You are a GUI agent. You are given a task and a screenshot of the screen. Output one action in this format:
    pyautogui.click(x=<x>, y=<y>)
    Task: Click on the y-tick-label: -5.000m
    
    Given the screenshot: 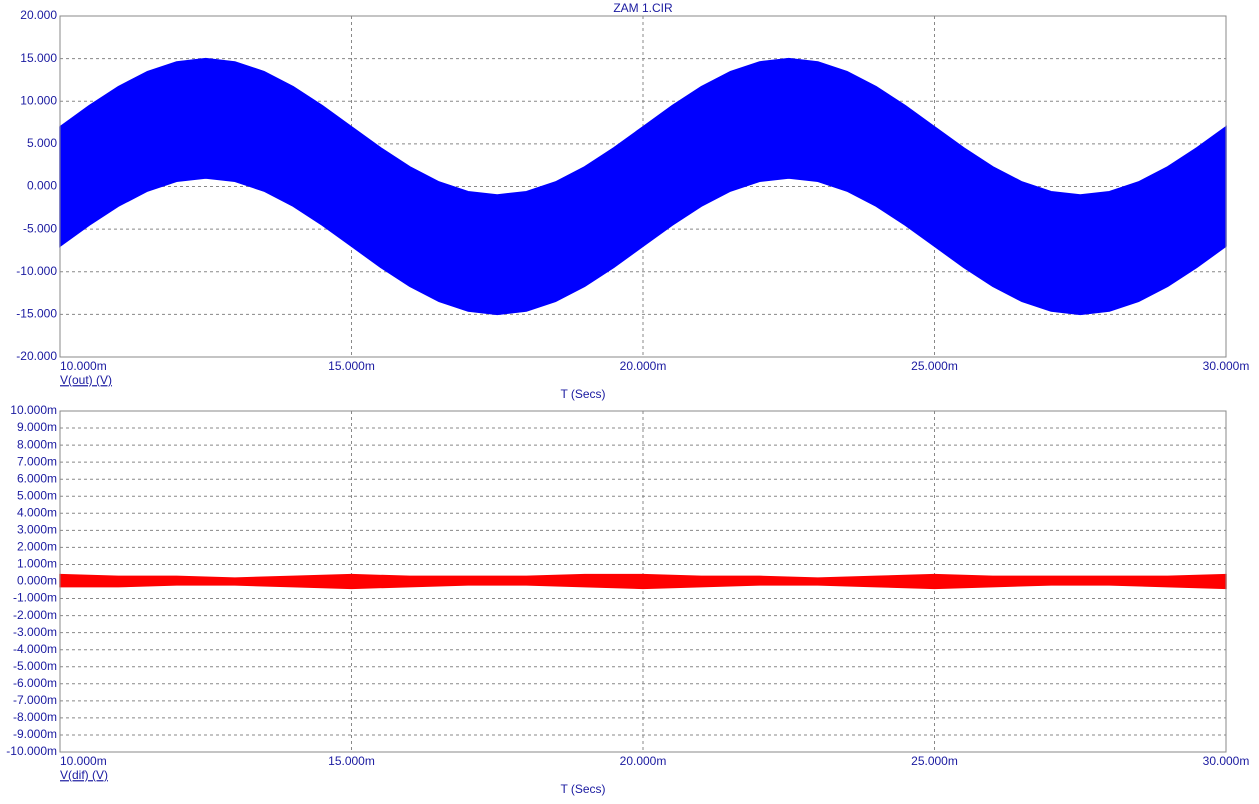 What is the action you would take?
    pyautogui.click(x=35, y=666)
    